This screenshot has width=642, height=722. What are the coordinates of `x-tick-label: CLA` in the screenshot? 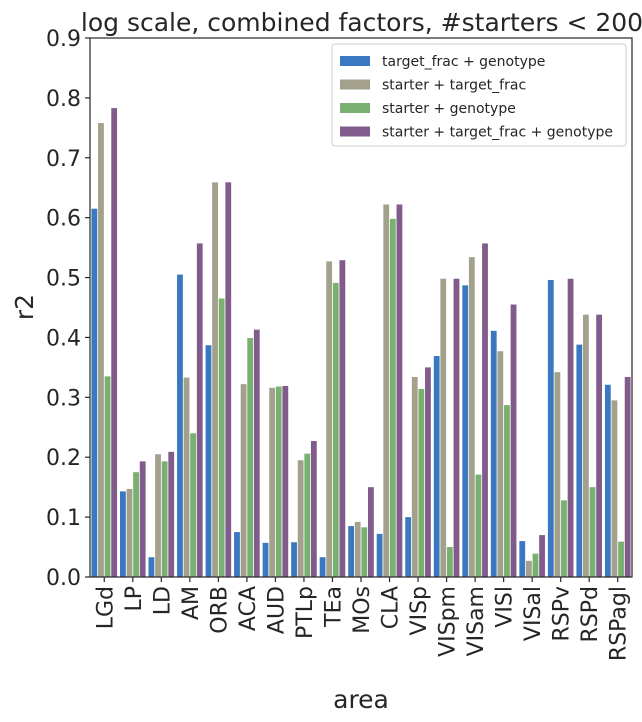 It's located at (391, 607).